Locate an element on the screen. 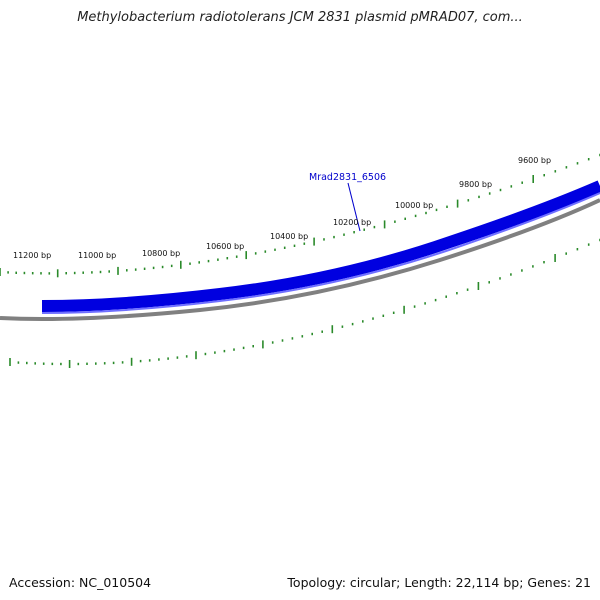 The image size is (600, 600). tick-label-11000: 11000 bp is located at coordinates (97, 255).